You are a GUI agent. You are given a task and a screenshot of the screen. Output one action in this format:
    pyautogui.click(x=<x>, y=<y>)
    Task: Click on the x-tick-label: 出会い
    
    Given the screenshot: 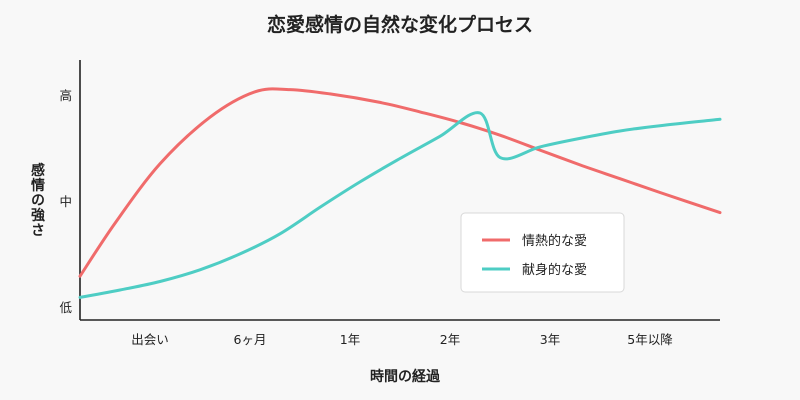 What is the action you would take?
    pyautogui.click(x=150, y=339)
    